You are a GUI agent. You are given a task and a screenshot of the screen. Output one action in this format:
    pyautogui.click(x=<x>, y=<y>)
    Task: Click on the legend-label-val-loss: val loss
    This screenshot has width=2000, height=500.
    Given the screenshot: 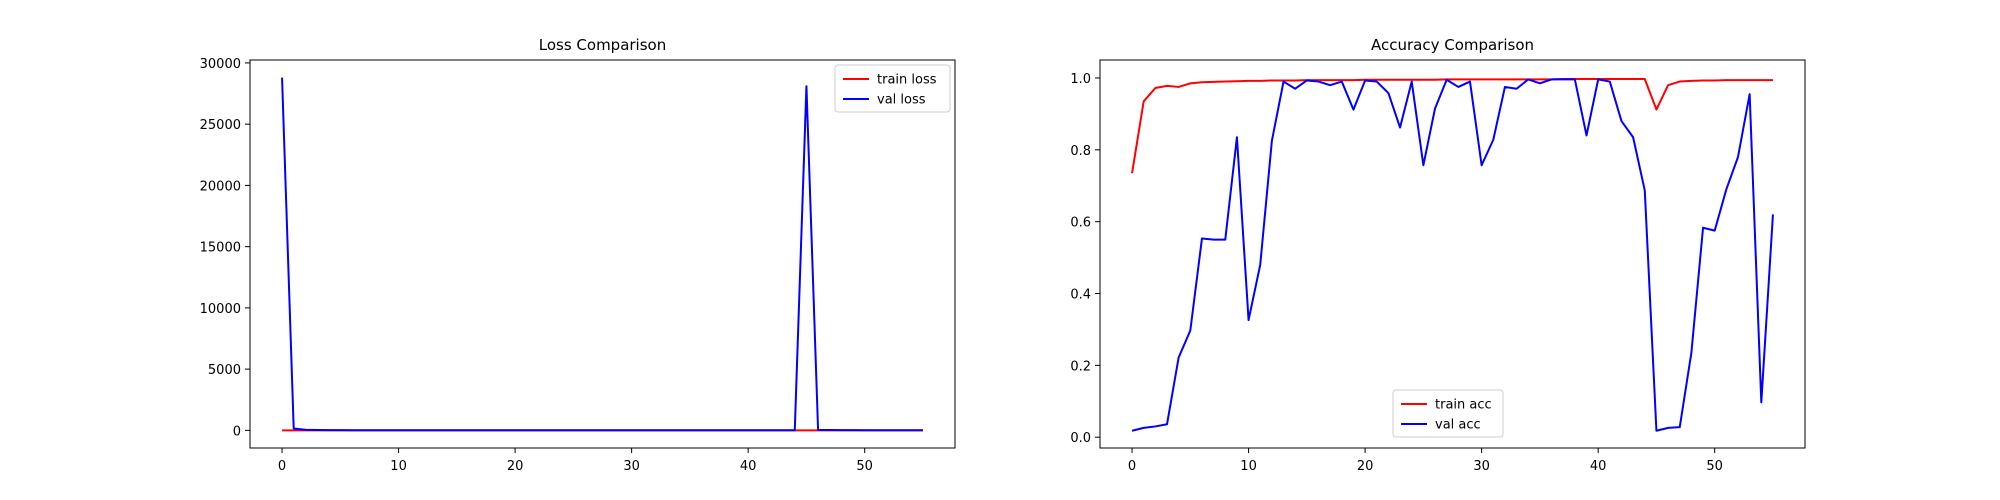 What is the action you would take?
    pyautogui.click(x=901, y=100)
    